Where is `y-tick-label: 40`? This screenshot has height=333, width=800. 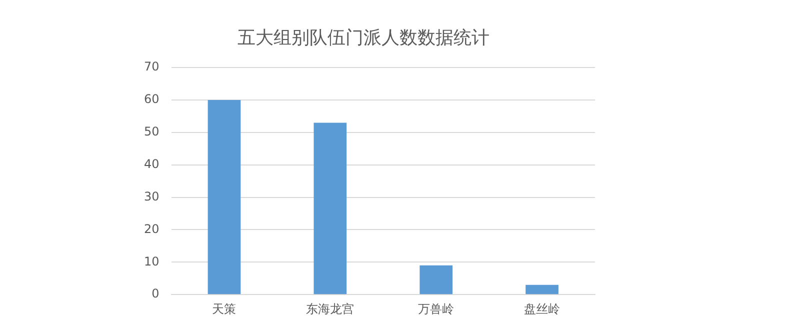 y-tick-label: 40 is located at coordinates (152, 164).